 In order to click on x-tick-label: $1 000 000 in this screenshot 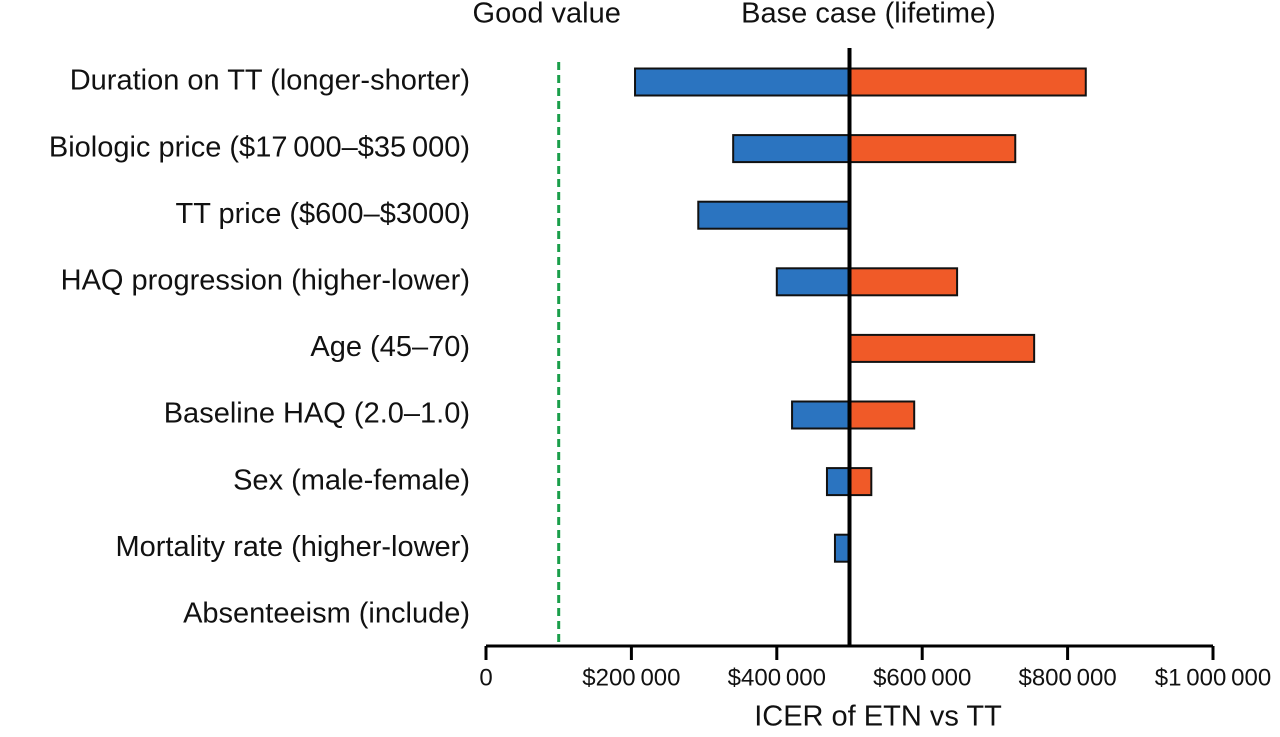, I will do `click(1213, 677)`.